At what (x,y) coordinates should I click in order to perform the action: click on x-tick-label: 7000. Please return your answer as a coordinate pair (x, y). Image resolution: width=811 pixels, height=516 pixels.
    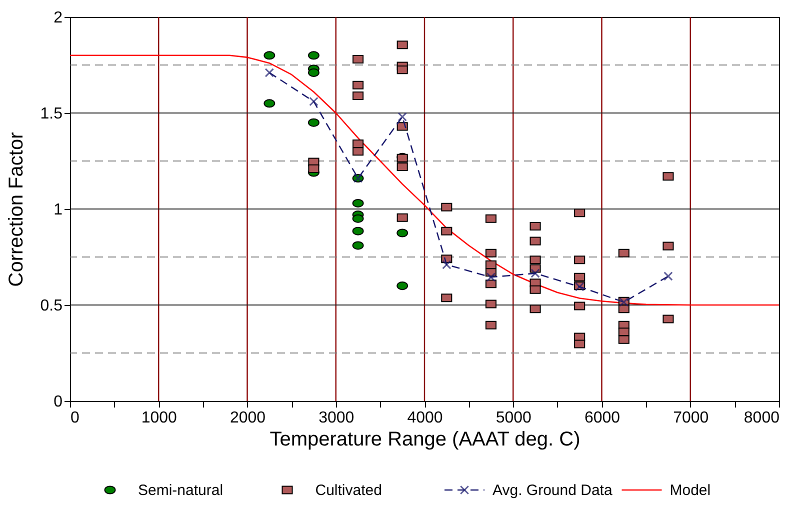
    Looking at the image, I should click on (691, 418).